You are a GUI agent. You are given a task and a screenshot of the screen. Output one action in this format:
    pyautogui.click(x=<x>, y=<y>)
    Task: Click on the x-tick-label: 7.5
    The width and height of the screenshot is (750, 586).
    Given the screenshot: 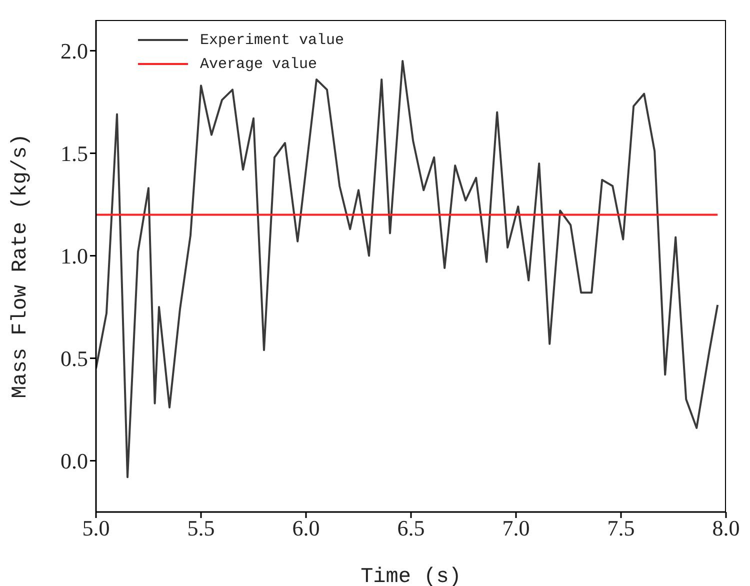 What is the action you would take?
    pyautogui.click(x=621, y=528)
    